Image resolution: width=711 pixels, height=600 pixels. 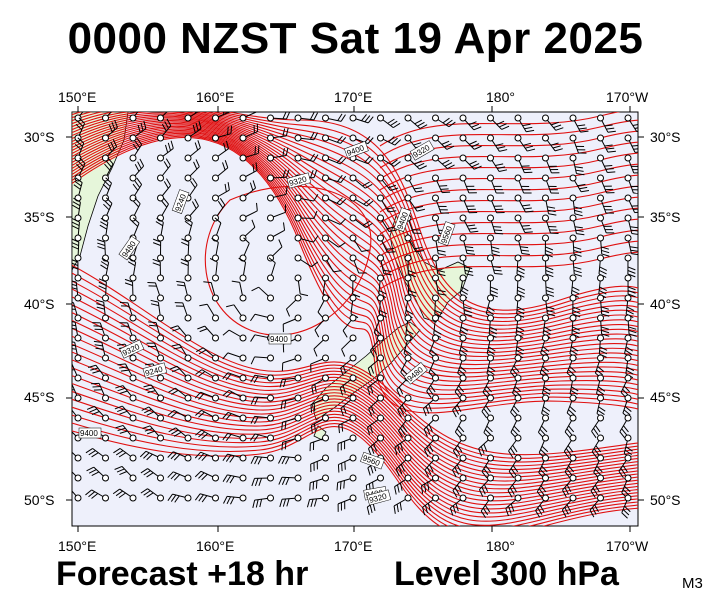 I want to click on bottom-lon-label: 150°E, so click(x=77, y=546).